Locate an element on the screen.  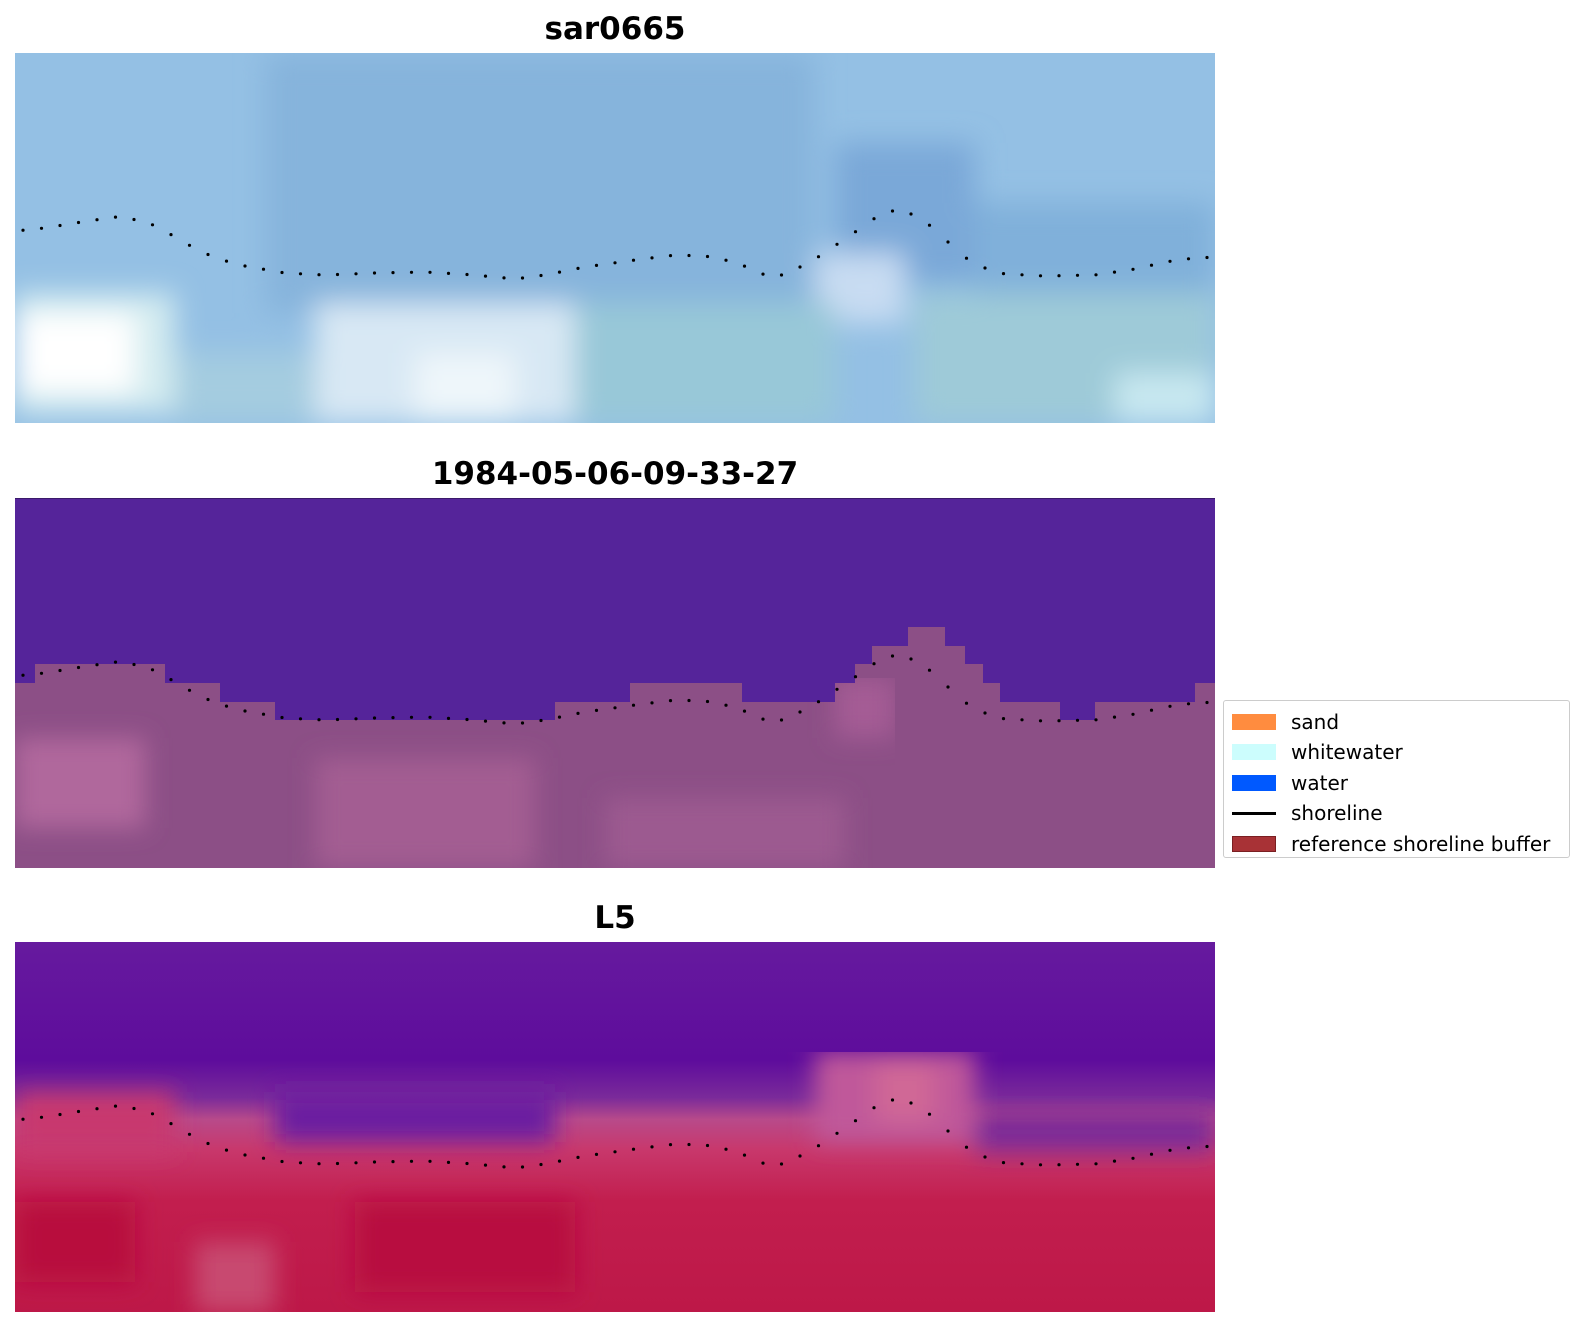
panel-title-sensor: L5 is located at coordinates (615, 918).